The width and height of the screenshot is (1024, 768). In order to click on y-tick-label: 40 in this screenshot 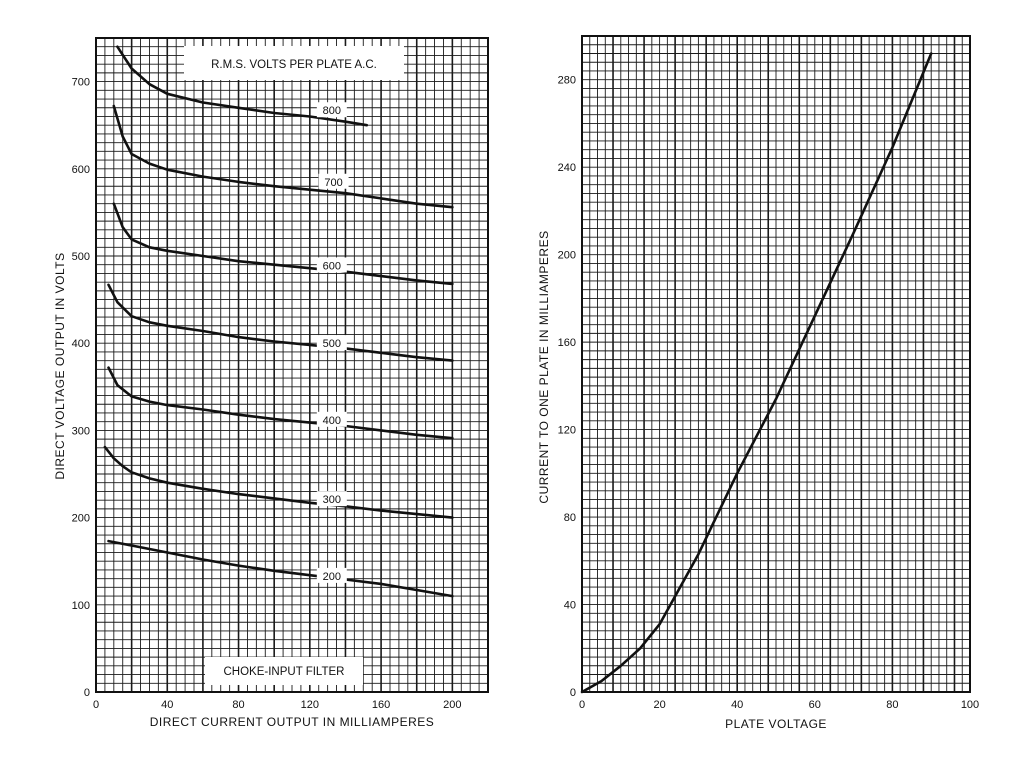, I will do `click(570, 606)`.